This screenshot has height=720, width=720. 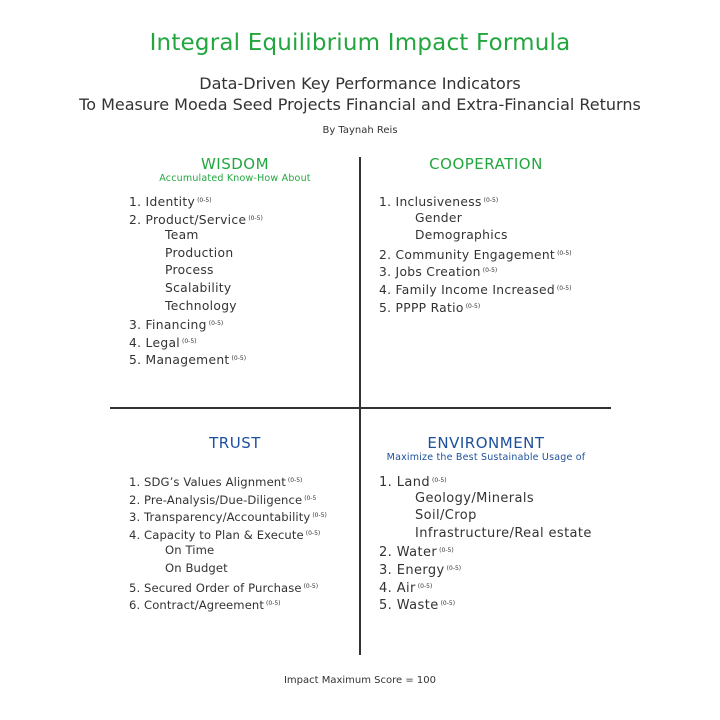 I want to click on wisdom-sub-item: Team, so click(x=196, y=236).